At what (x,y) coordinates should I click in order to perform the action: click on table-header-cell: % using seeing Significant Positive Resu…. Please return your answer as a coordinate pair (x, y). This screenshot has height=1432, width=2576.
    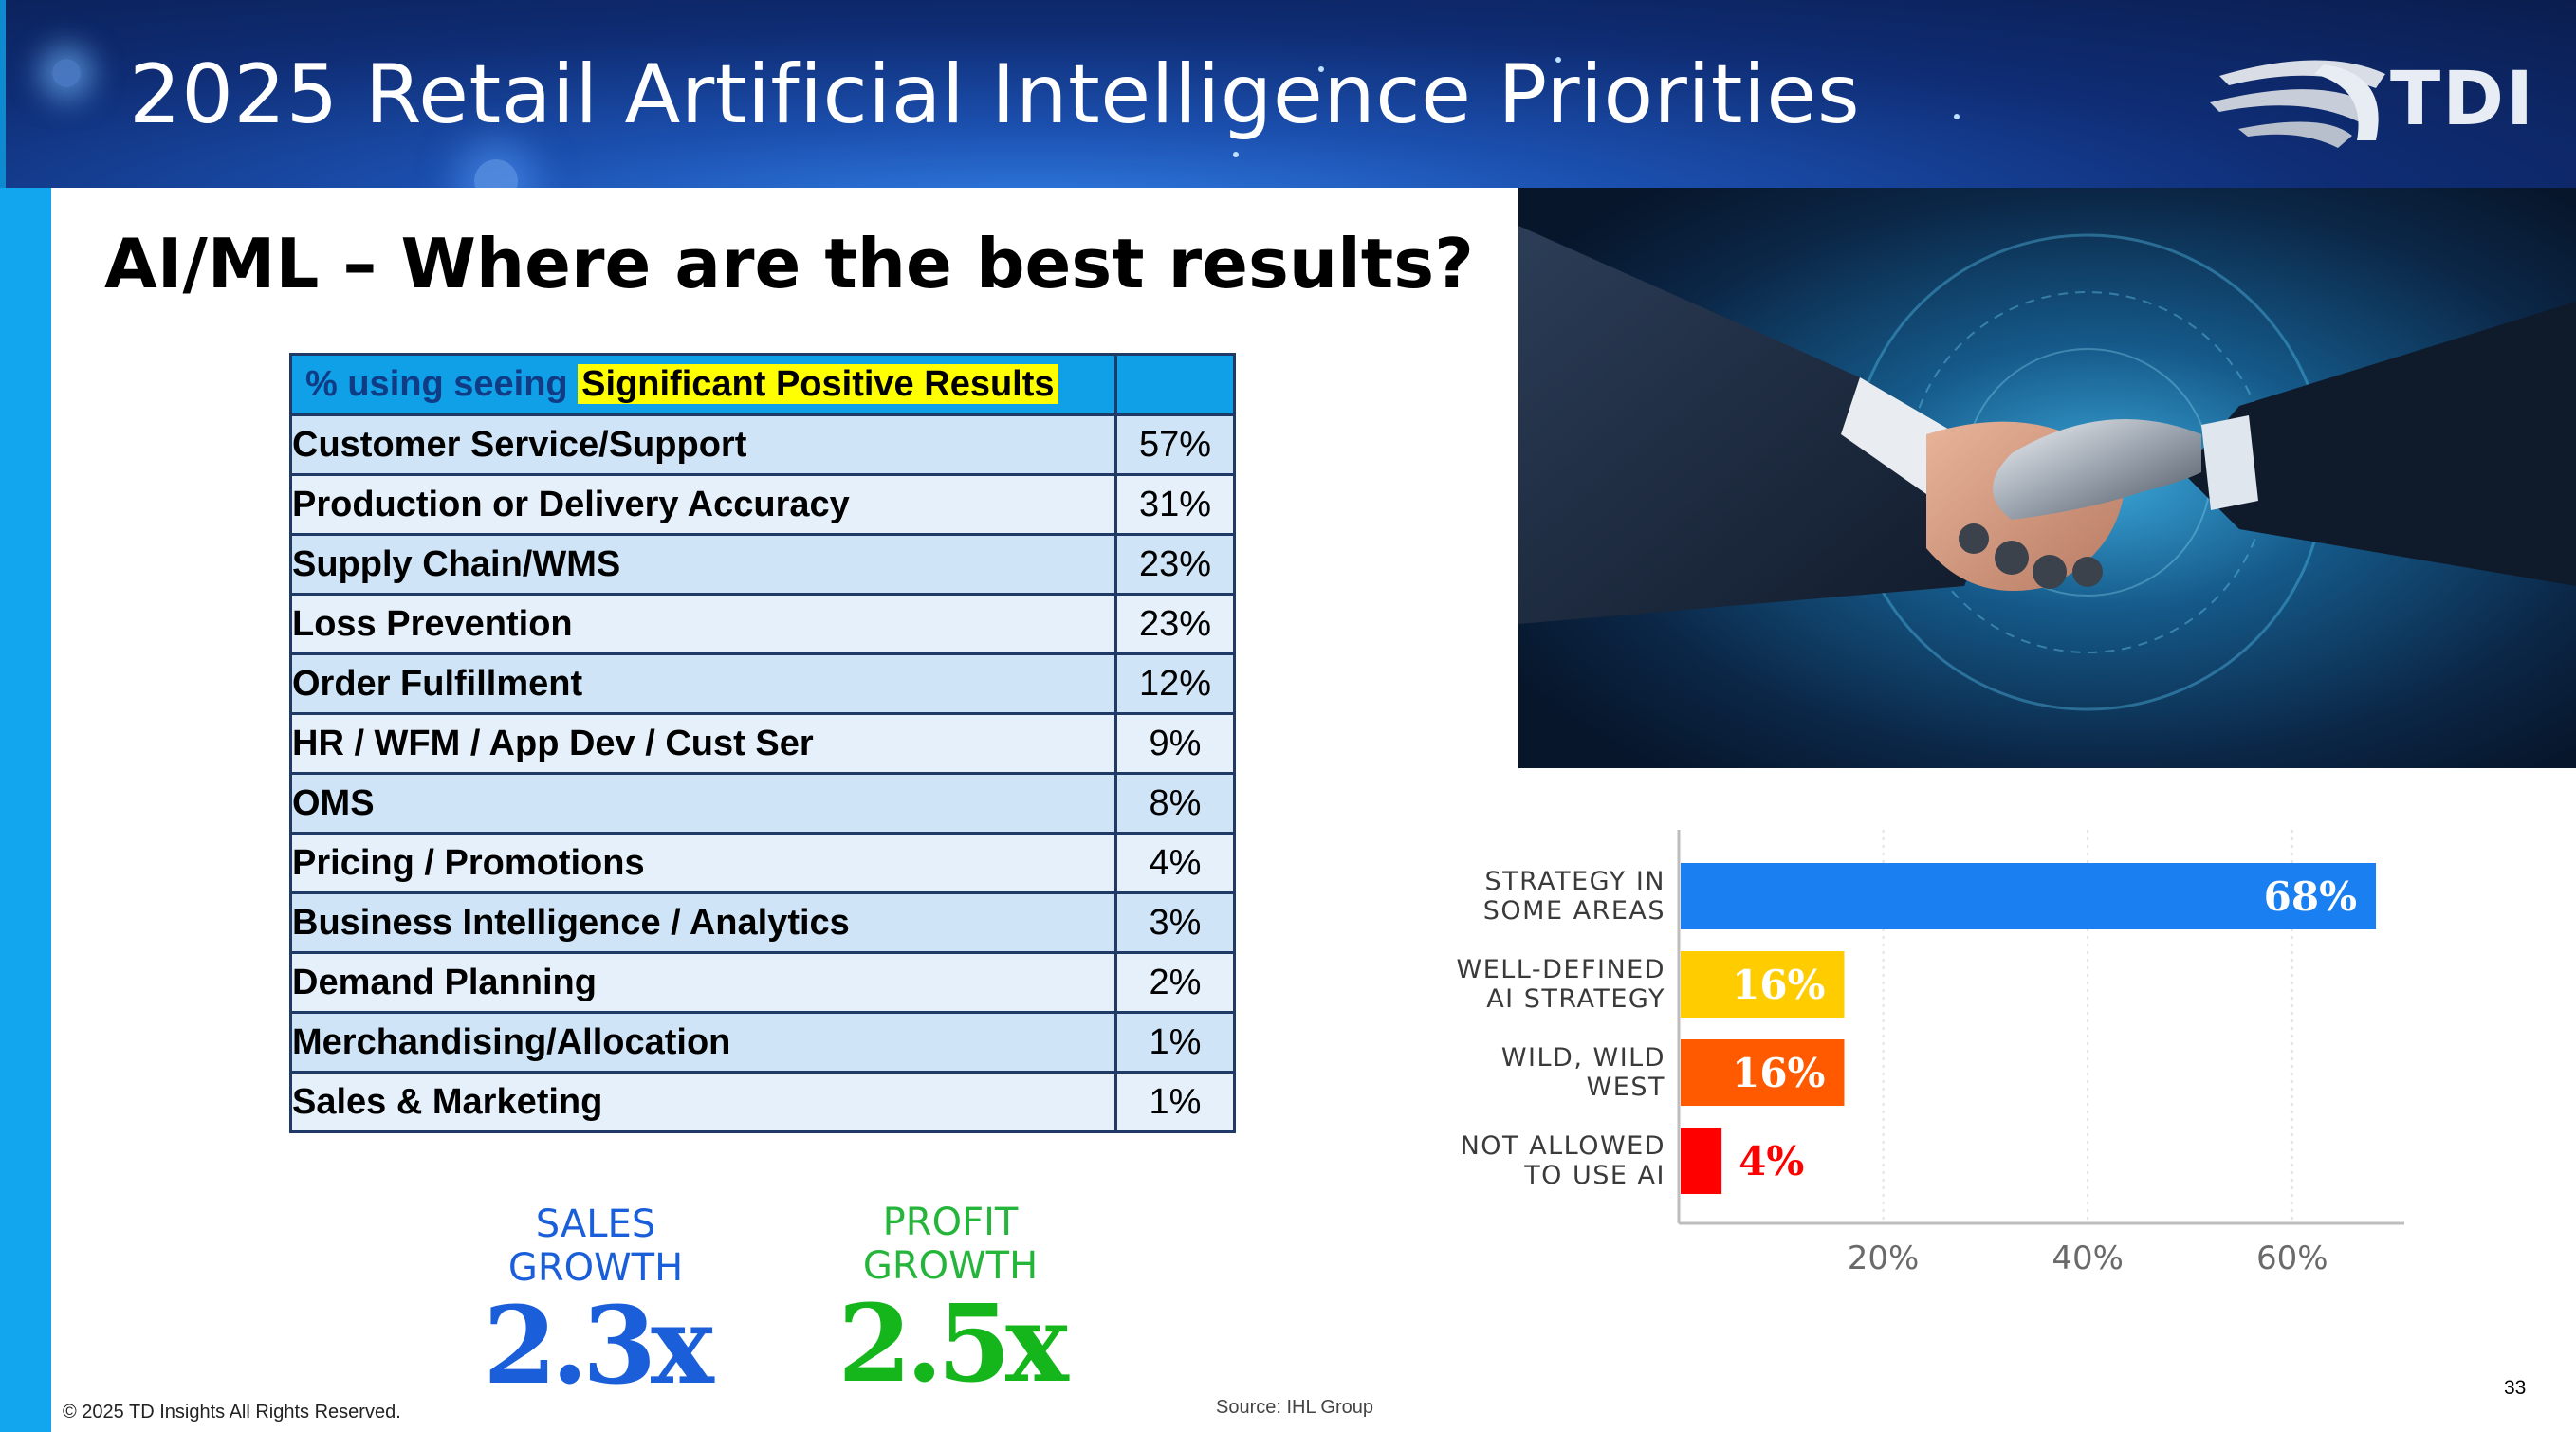
    Looking at the image, I should click on (703, 385).